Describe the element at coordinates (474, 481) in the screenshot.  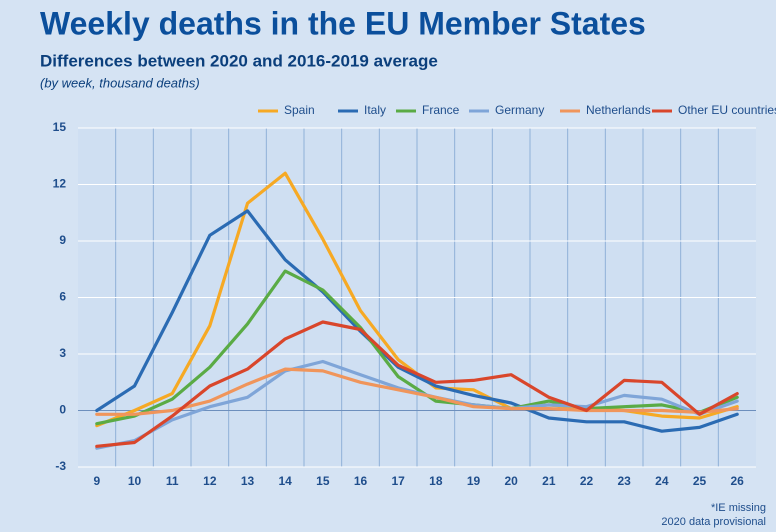
I see `x-tick-label: 19` at that location.